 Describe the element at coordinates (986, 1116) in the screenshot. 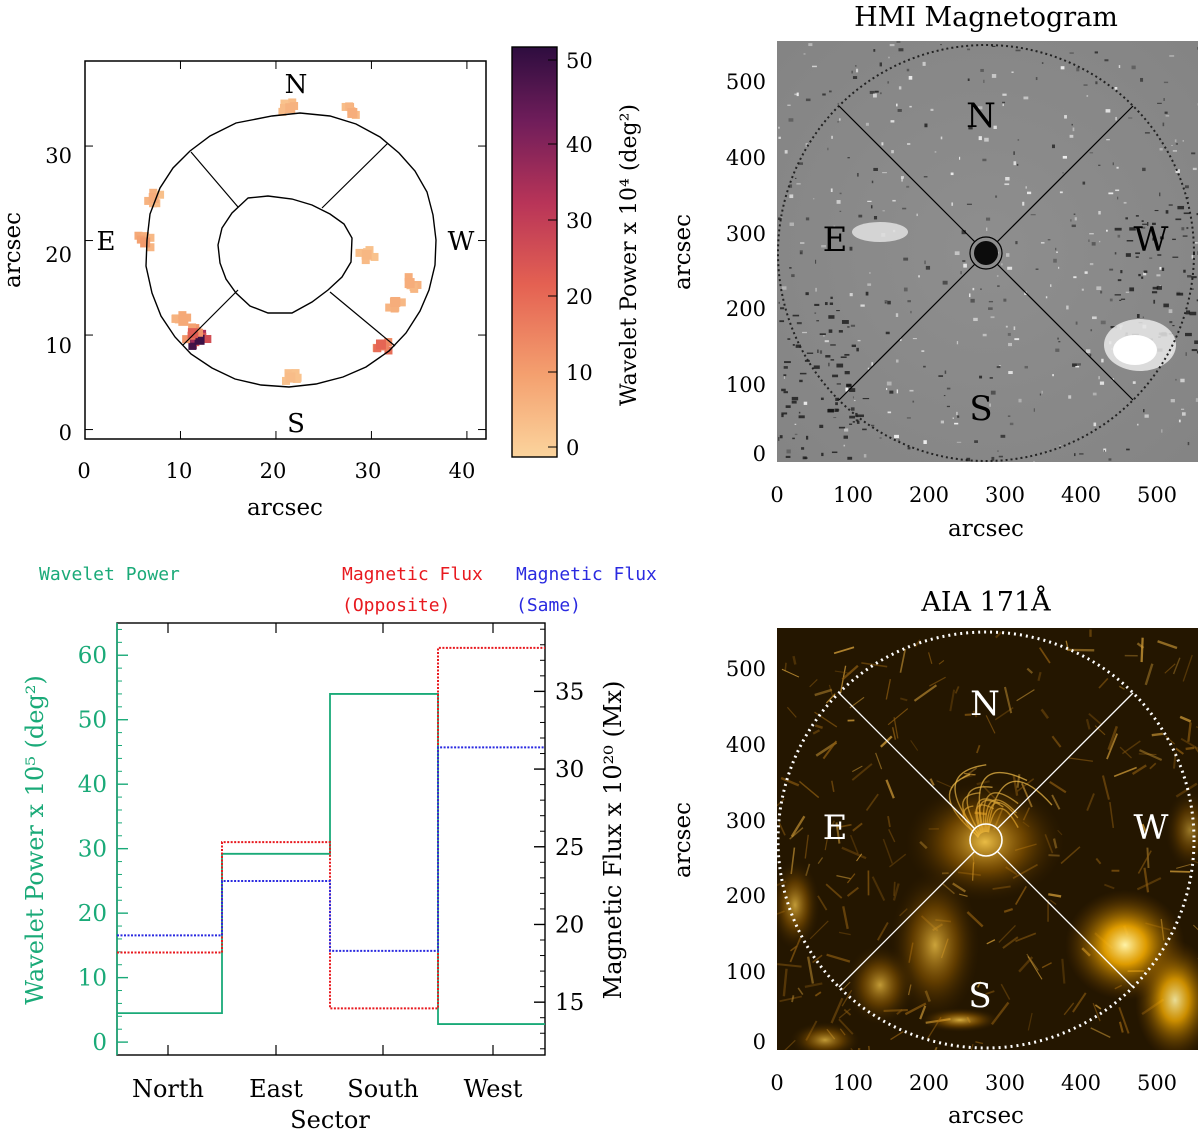

I see `aia-x-axis-label: arcsec` at that location.